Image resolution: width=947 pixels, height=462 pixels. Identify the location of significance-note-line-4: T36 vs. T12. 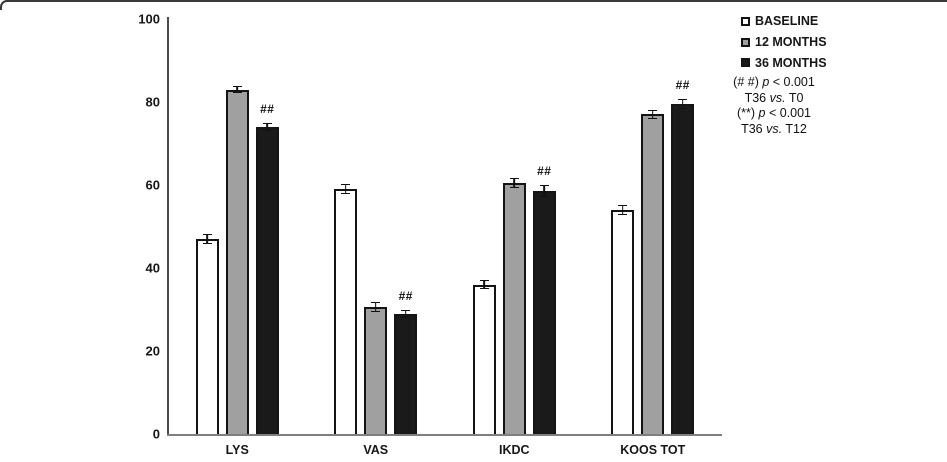
(774, 128).